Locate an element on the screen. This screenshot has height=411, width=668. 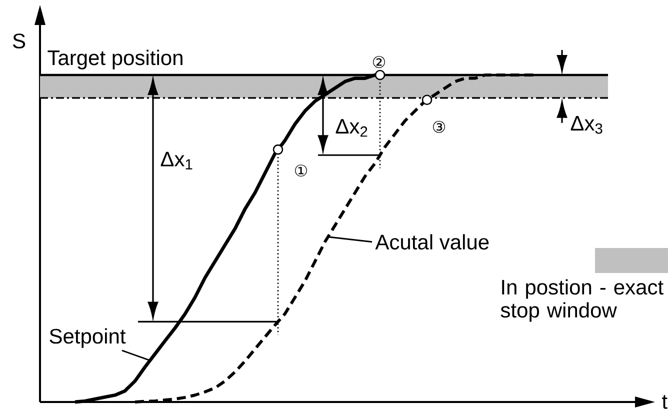
text: ② is located at coordinates (379, 62).